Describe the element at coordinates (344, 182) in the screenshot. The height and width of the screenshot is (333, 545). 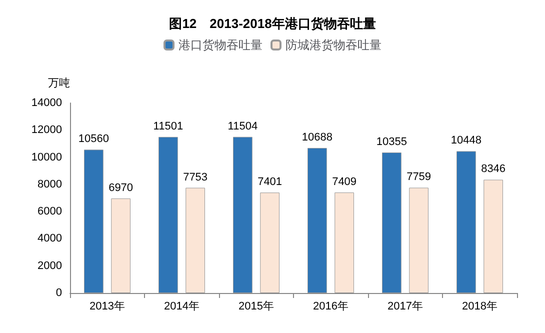
I see `data-label: 7409` at that location.